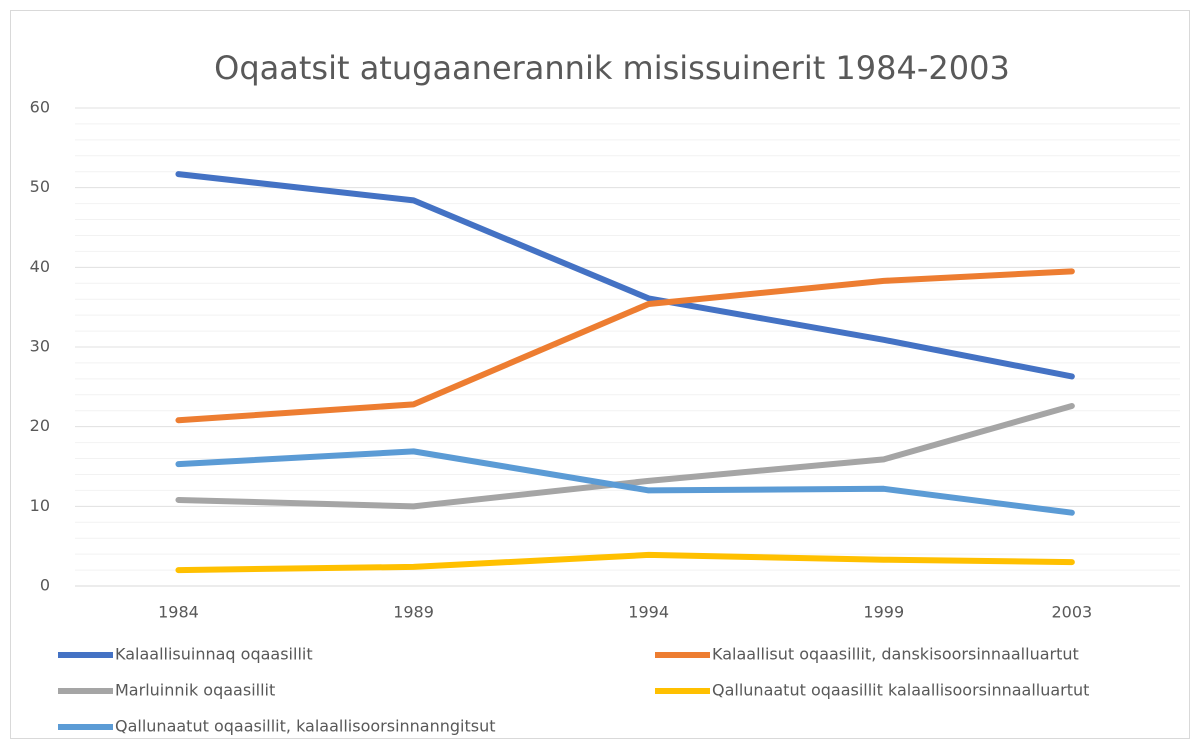  Describe the element at coordinates (40, 266) in the screenshot. I see `y-tick-label: 40` at that location.